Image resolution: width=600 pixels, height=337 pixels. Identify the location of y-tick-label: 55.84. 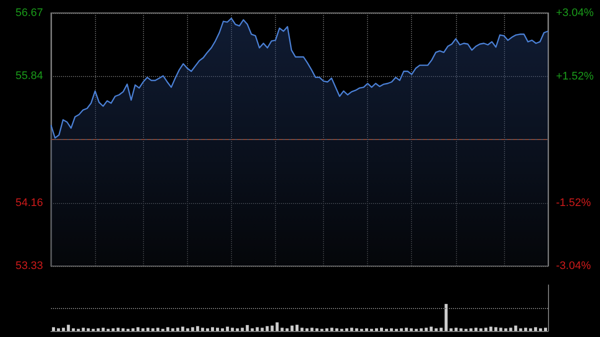
(29, 76).